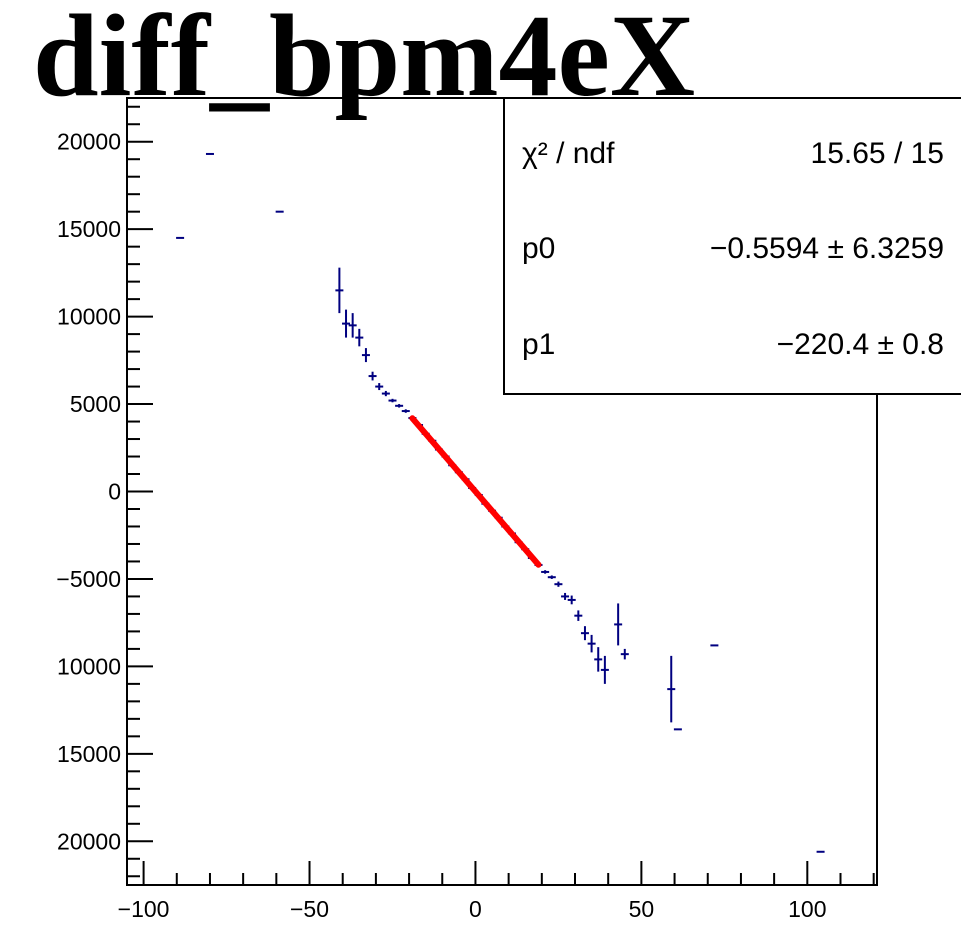  What do you see at coordinates (114, 492) in the screenshot?
I see `y-tick-label: 0` at bounding box center [114, 492].